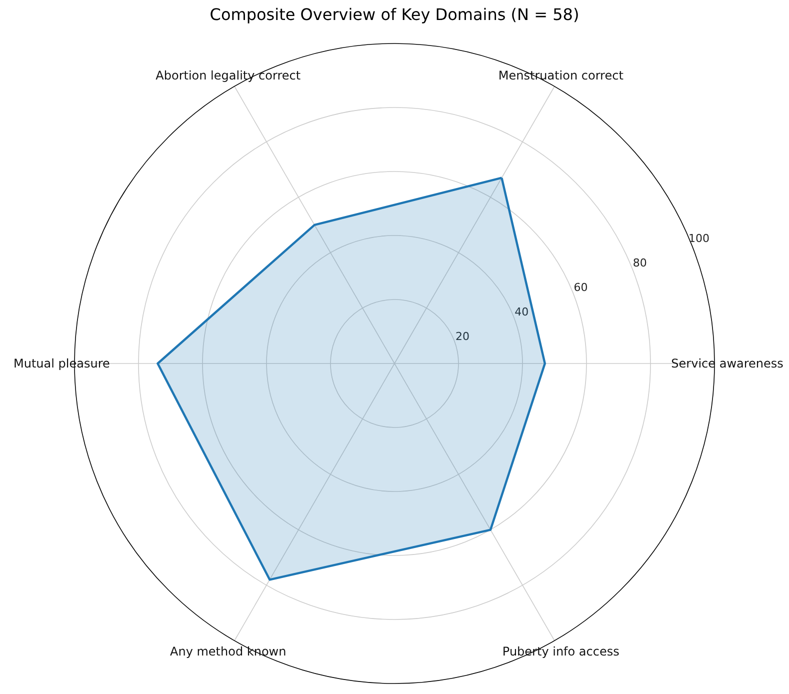  I want to click on spoke-label: Abortion legality correct, so click(228, 75).